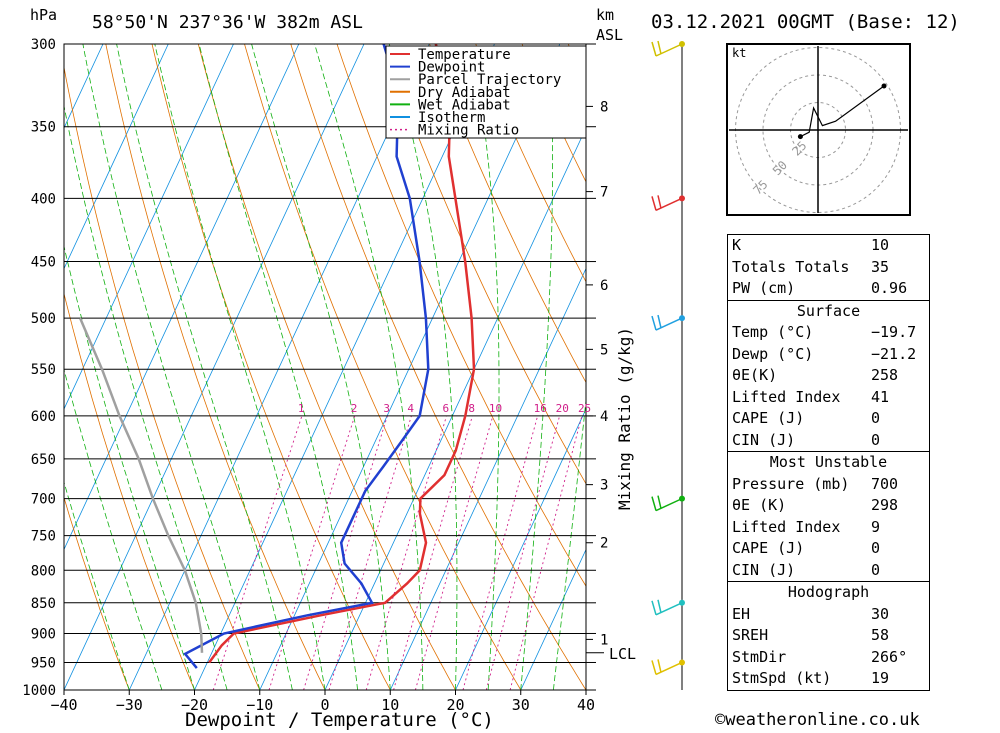 Image resolution: width=1000 pixels, height=733 pixels. What do you see at coordinates (880, 678) in the screenshot?
I see `stmspd-value: 19` at bounding box center [880, 678].